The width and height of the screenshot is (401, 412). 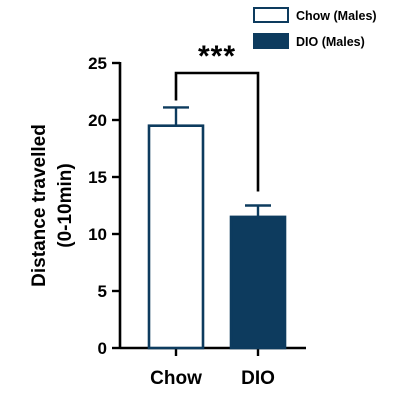 What do you see at coordinates (39, 205) in the screenshot?
I see `y-axis-label-line: Distance travelled` at bounding box center [39, 205].